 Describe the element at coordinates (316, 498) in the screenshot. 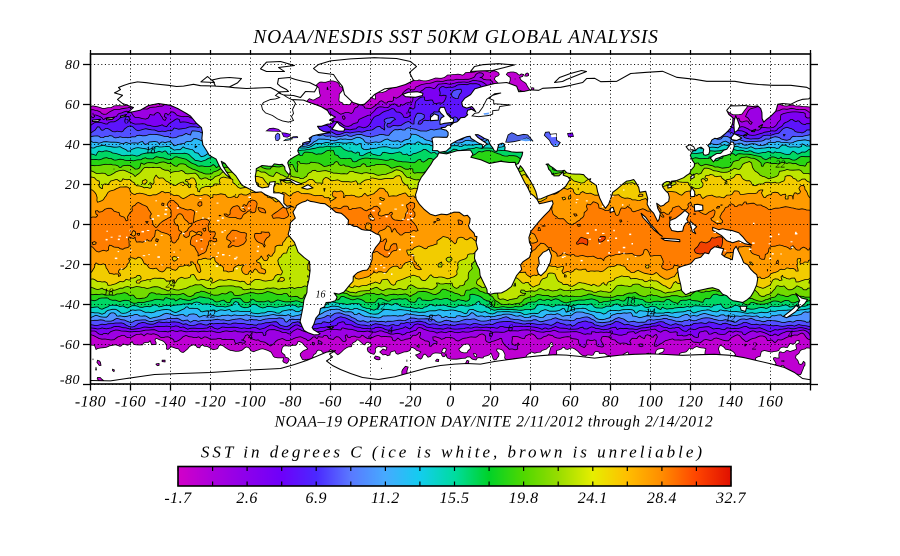

I see `svg-text: 6.9` at that location.